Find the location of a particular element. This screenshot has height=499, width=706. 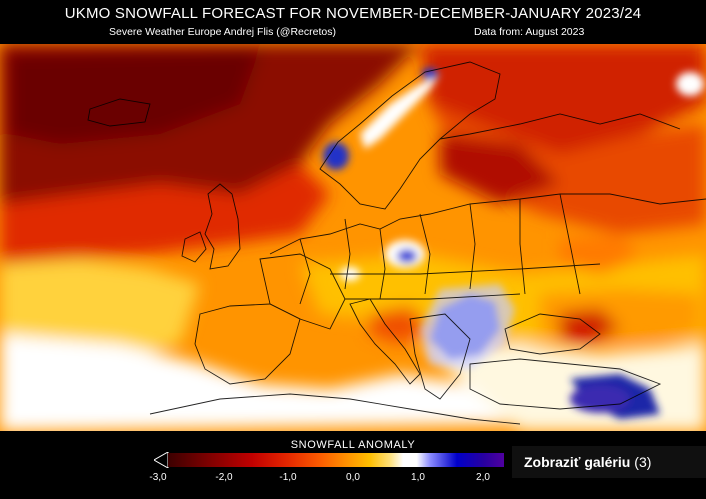

data-source-label: Data from: August 2023 is located at coordinates (529, 32).